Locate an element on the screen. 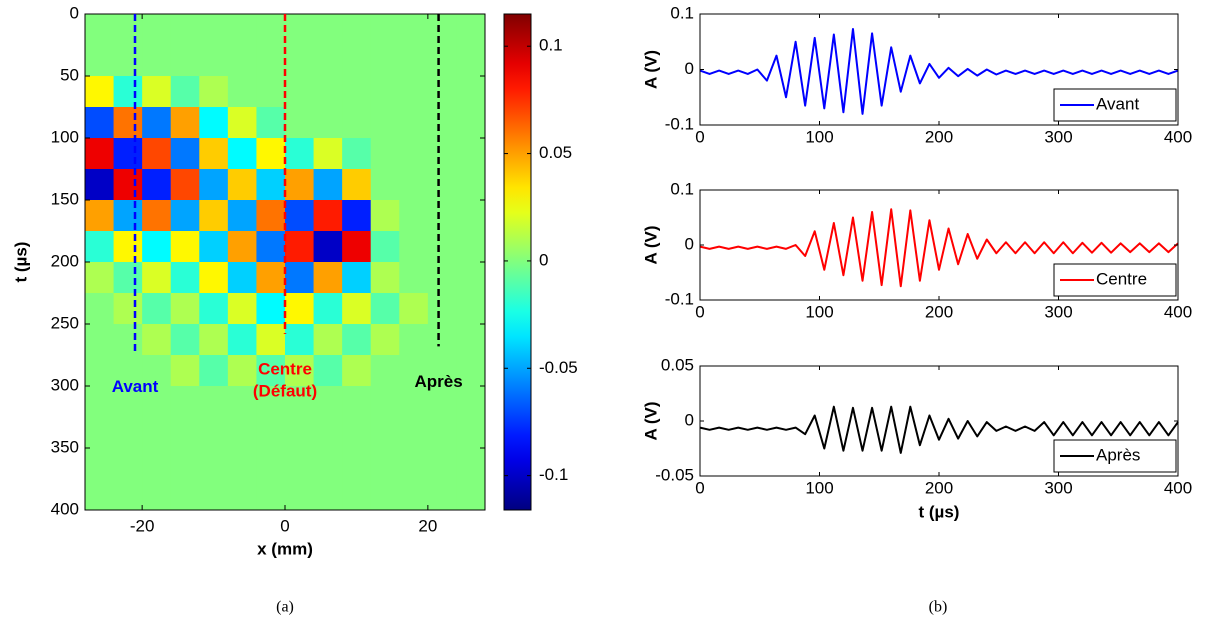 The image size is (1210, 621). colorbar-label: 0 is located at coordinates (543, 259).